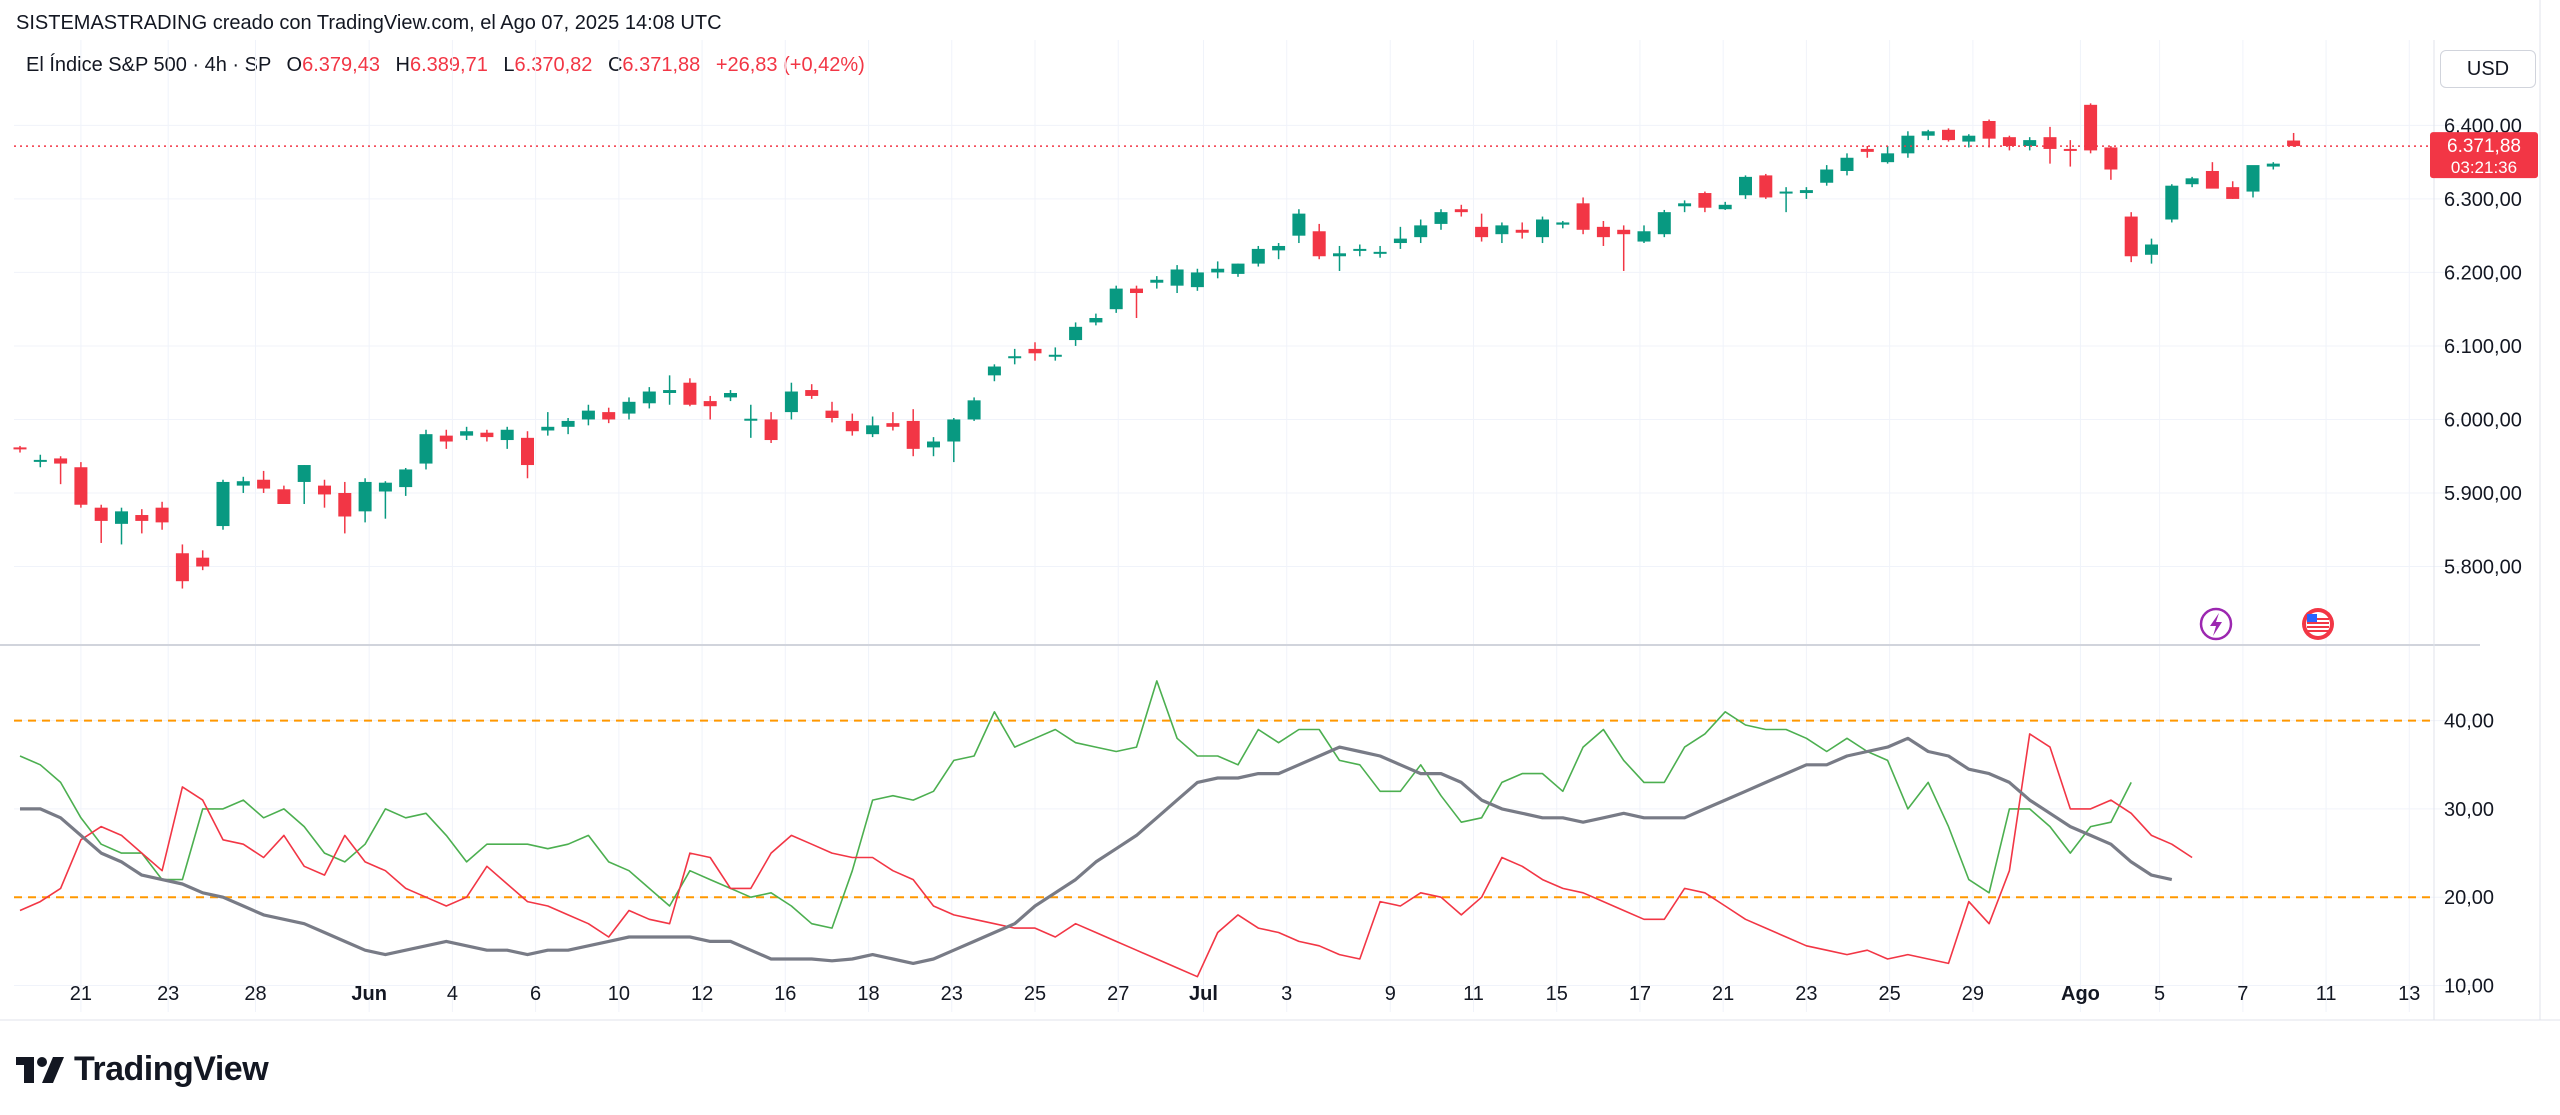  Describe the element at coordinates (2488, 69) in the screenshot. I see `currency-button: USD` at that location.